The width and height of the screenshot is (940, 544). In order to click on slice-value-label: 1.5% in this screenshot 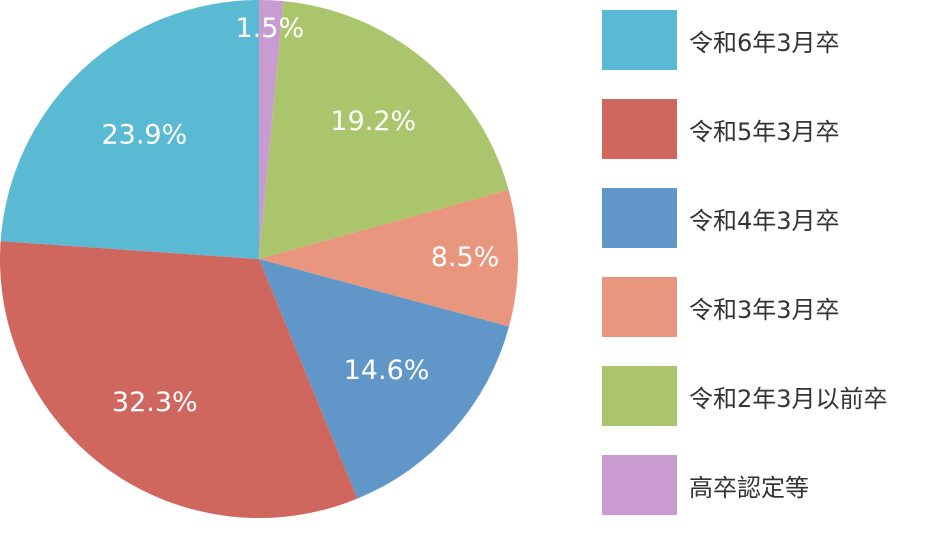, I will do `click(270, 28)`.